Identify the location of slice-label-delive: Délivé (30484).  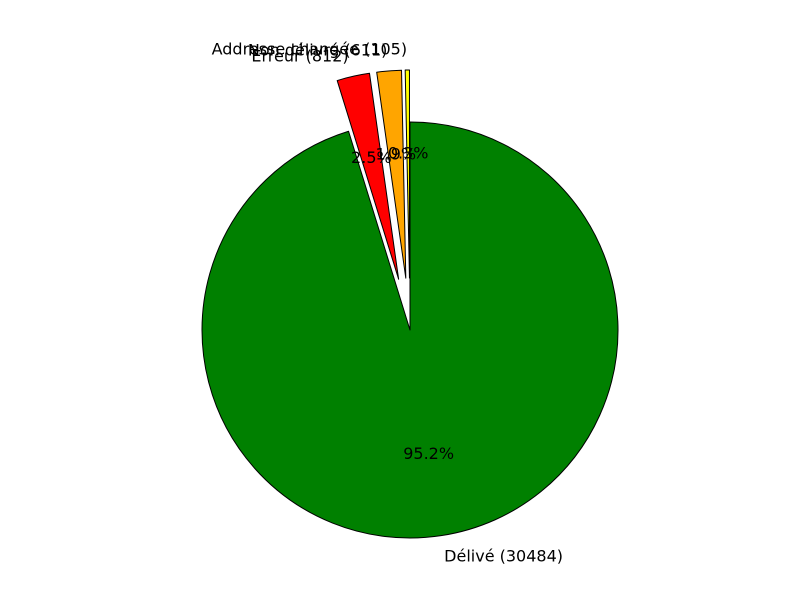
(503, 556).